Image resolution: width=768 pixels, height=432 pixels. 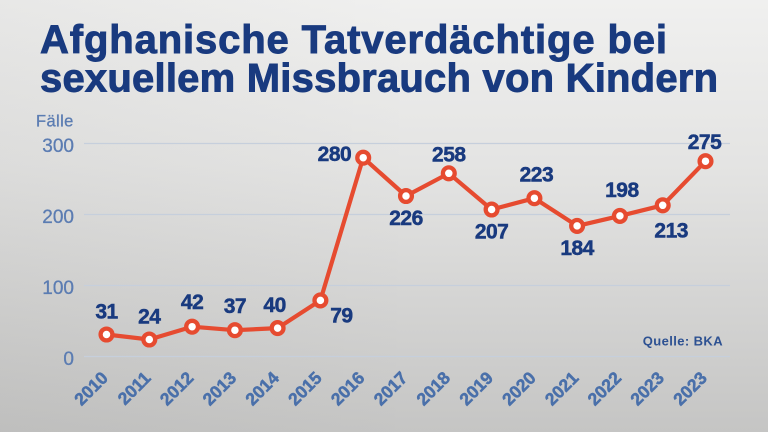 What do you see at coordinates (391, 389) in the screenshot?
I see `svg-text: 2017` at bounding box center [391, 389].